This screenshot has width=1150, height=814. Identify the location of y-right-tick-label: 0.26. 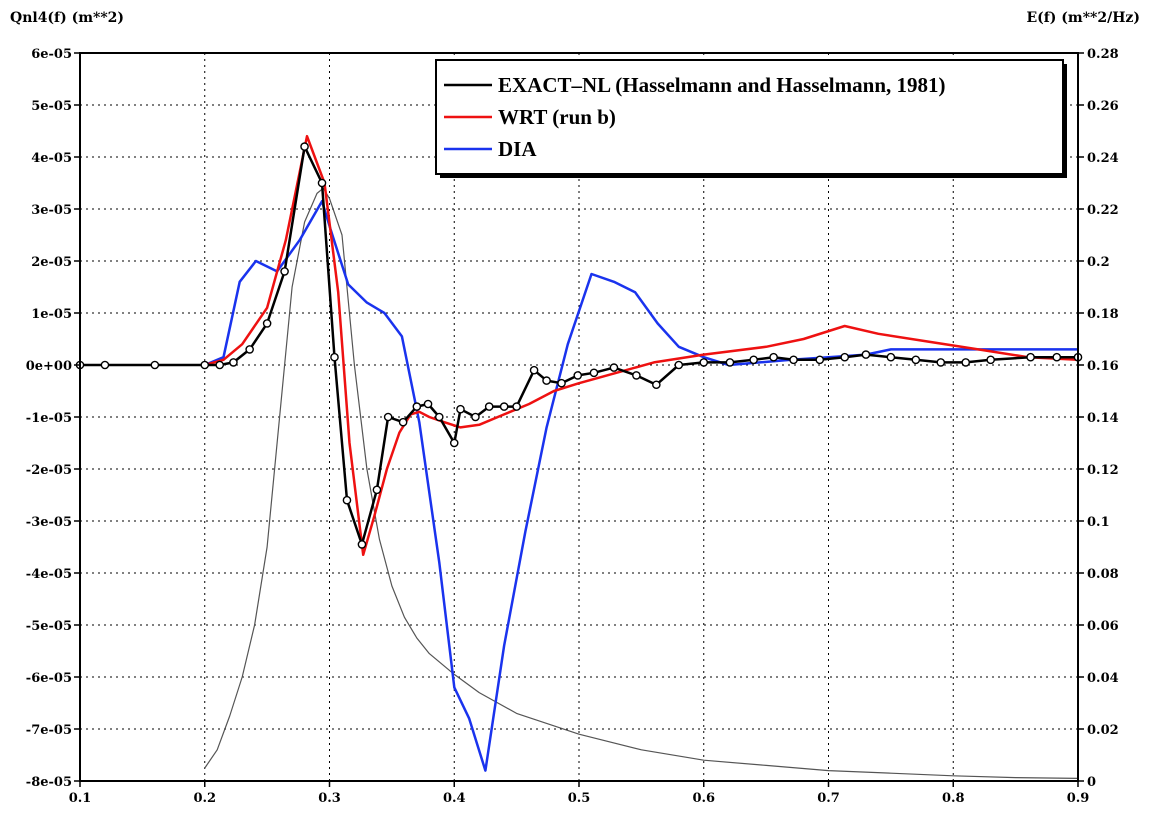
(1103, 106).